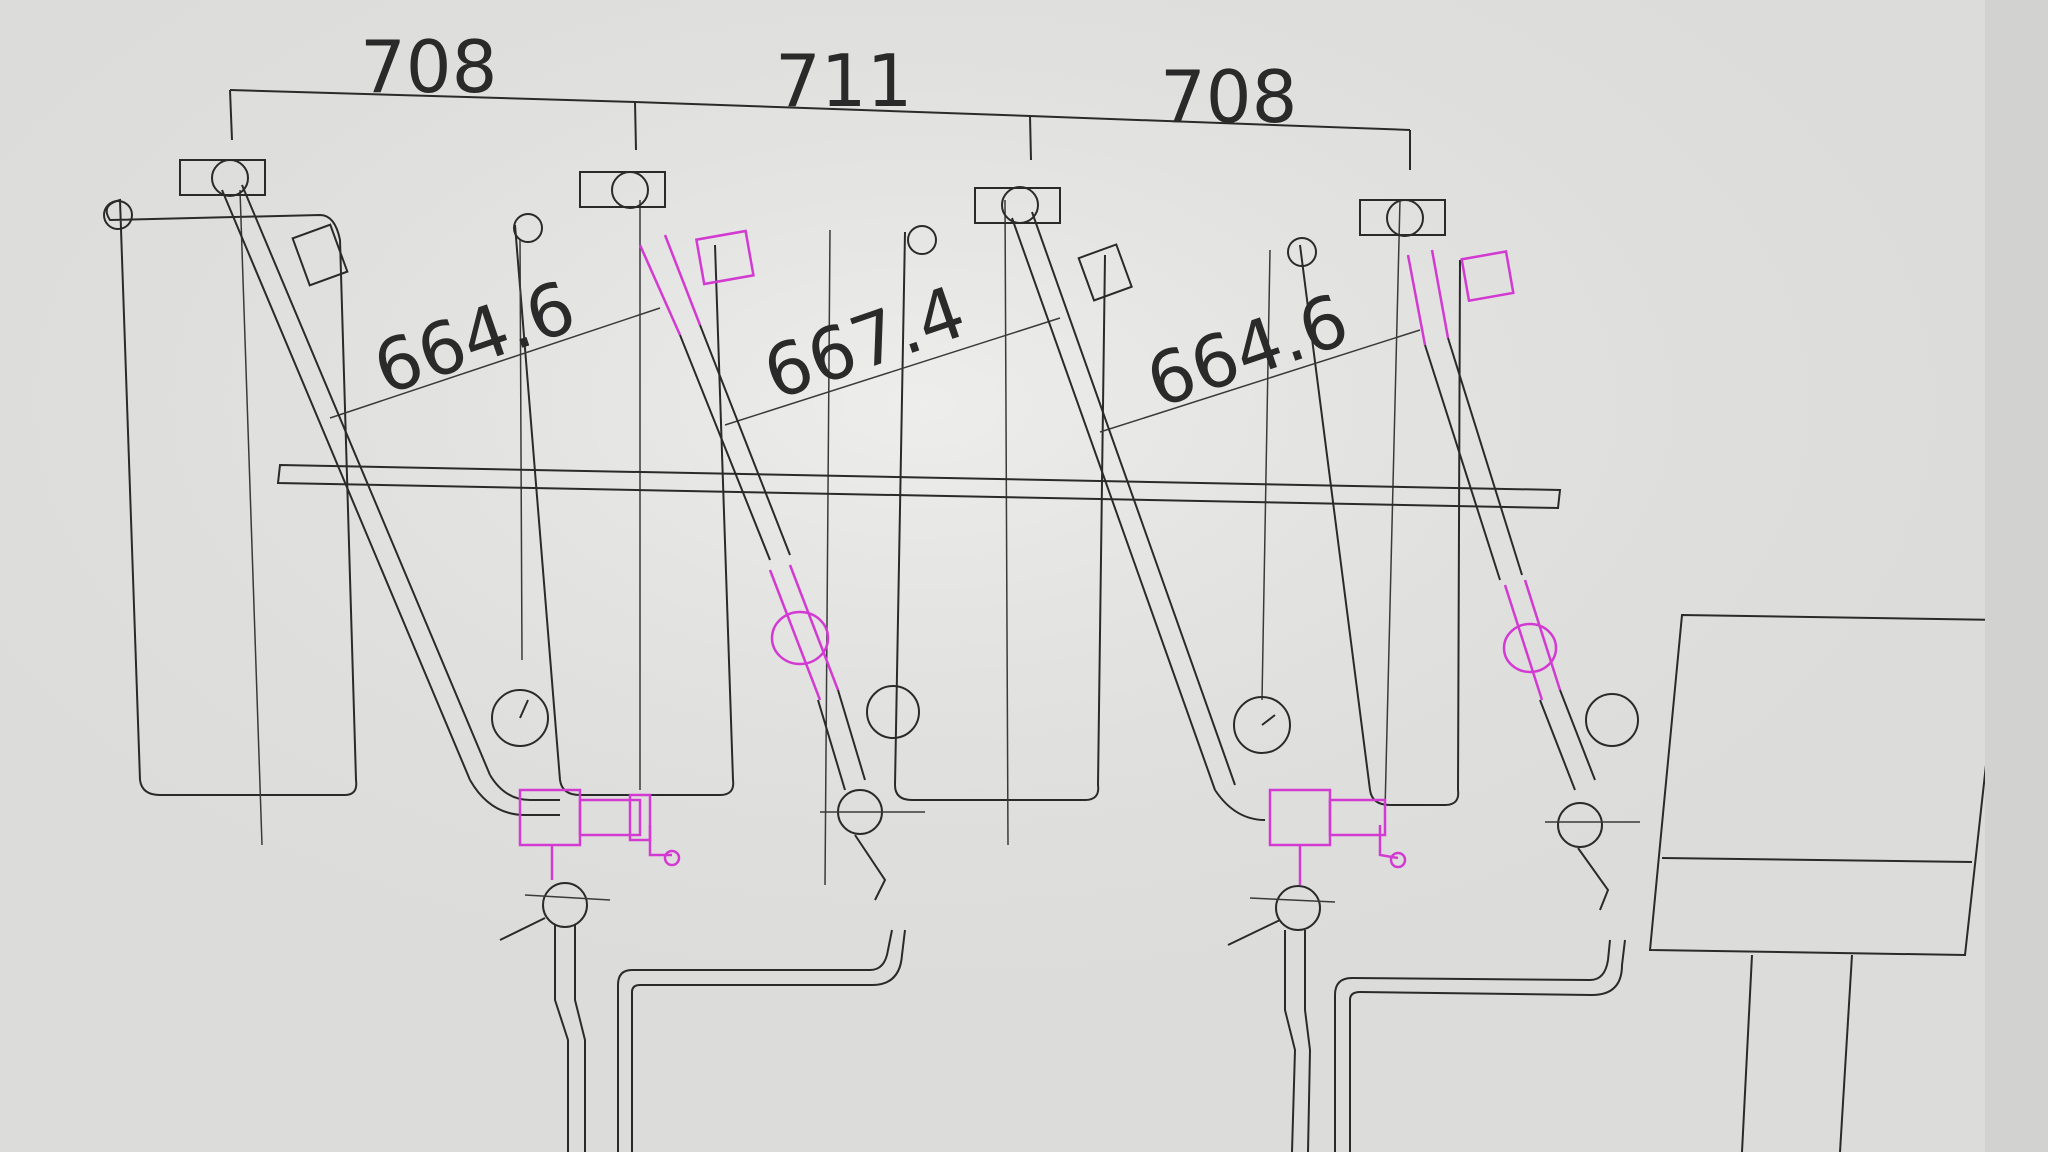 The image size is (2048, 1152). Describe the element at coordinates (919, 486) in the screenshot. I see `horizontal-bar` at that location.